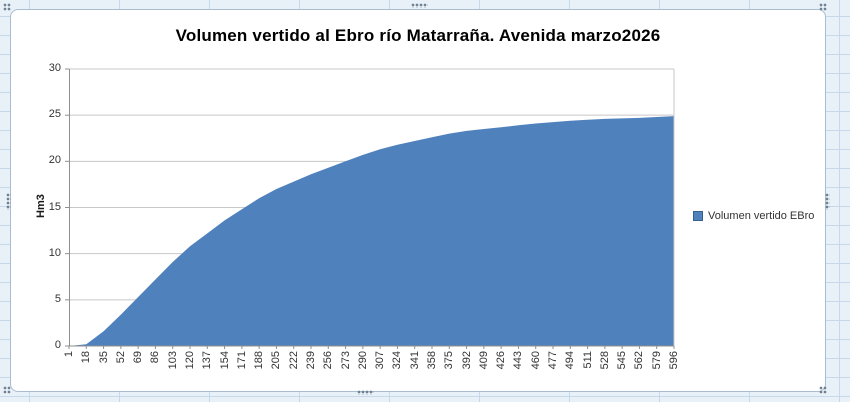 The height and width of the screenshot is (402, 850). What do you see at coordinates (345, 360) in the screenshot?
I see `x-tick-label: 273` at bounding box center [345, 360].